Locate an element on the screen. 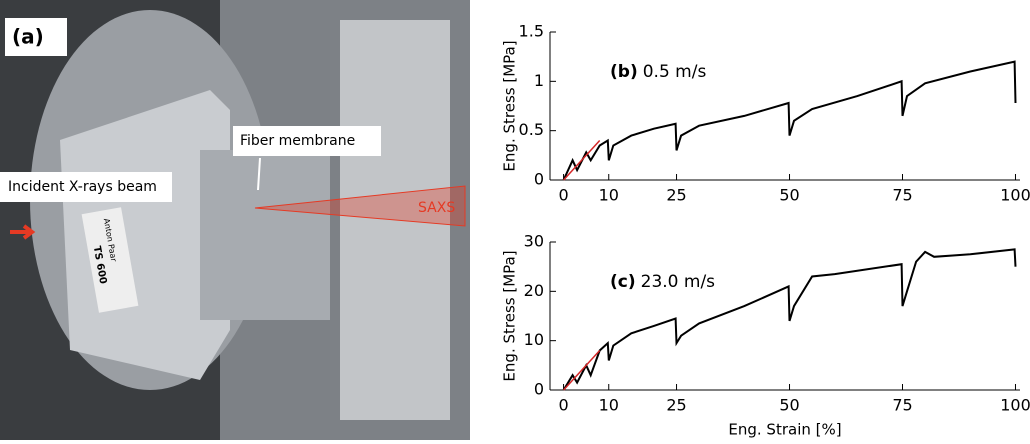  y-tick-label: 1.5 is located at coordinates (531, 31).